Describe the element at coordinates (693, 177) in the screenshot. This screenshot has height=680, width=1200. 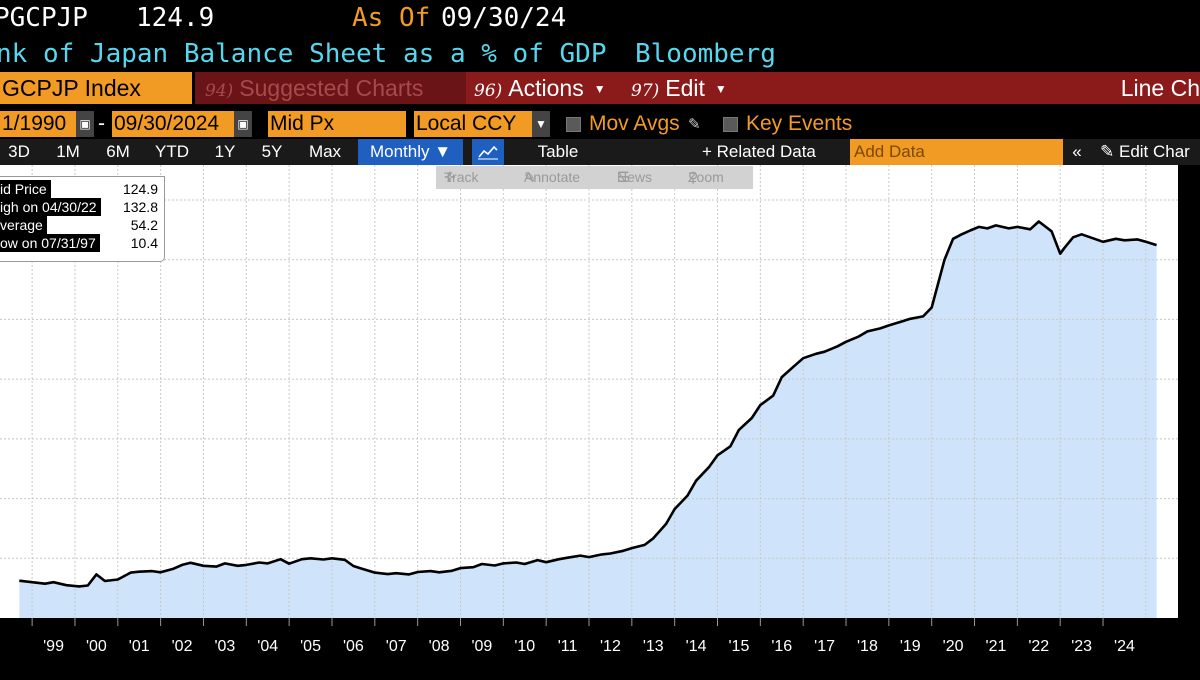
I see `magnifier-icon: ⚲` at that location.